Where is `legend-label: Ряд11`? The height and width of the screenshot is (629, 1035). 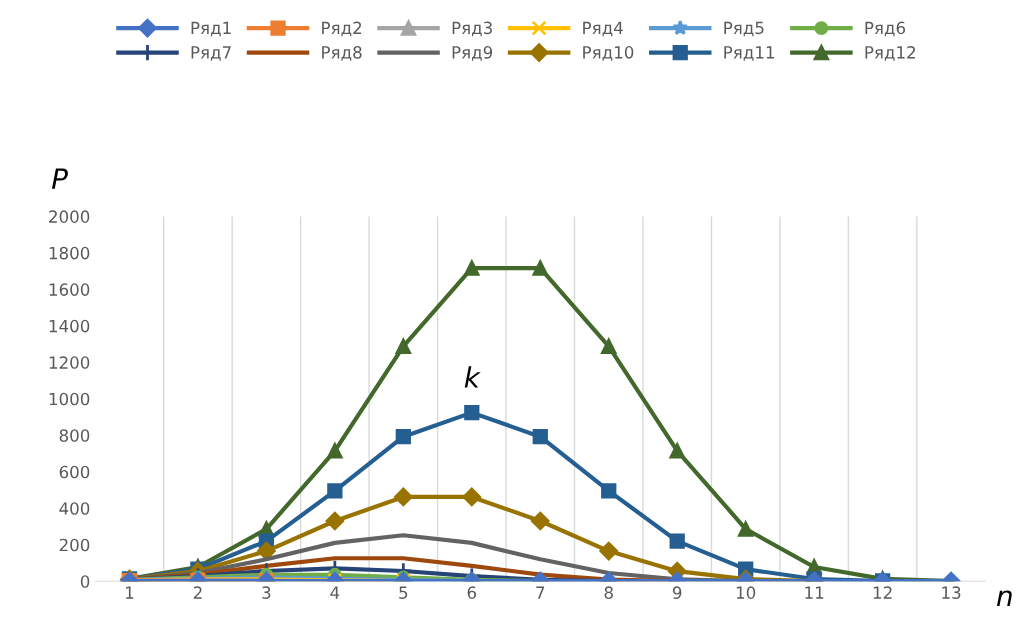
legend-label: Ряд11 is located at coordinates (749, 53).